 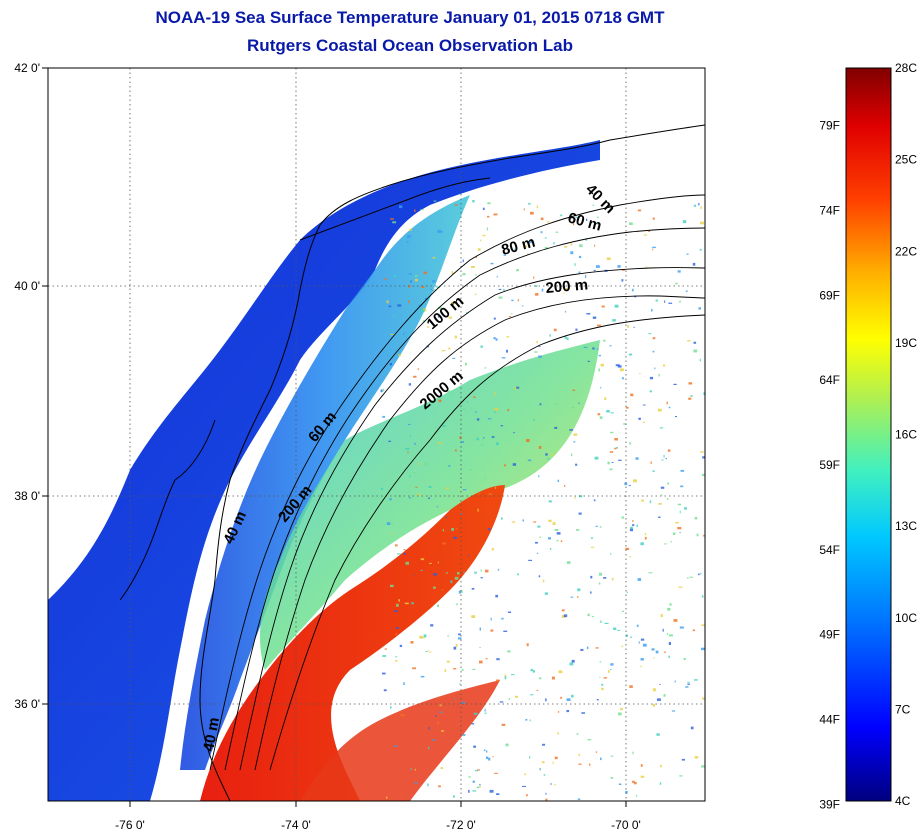 What do you see at coordinates (400, 740) in the screenshot?
I see `warm-core` at bounding box center [400, 740].